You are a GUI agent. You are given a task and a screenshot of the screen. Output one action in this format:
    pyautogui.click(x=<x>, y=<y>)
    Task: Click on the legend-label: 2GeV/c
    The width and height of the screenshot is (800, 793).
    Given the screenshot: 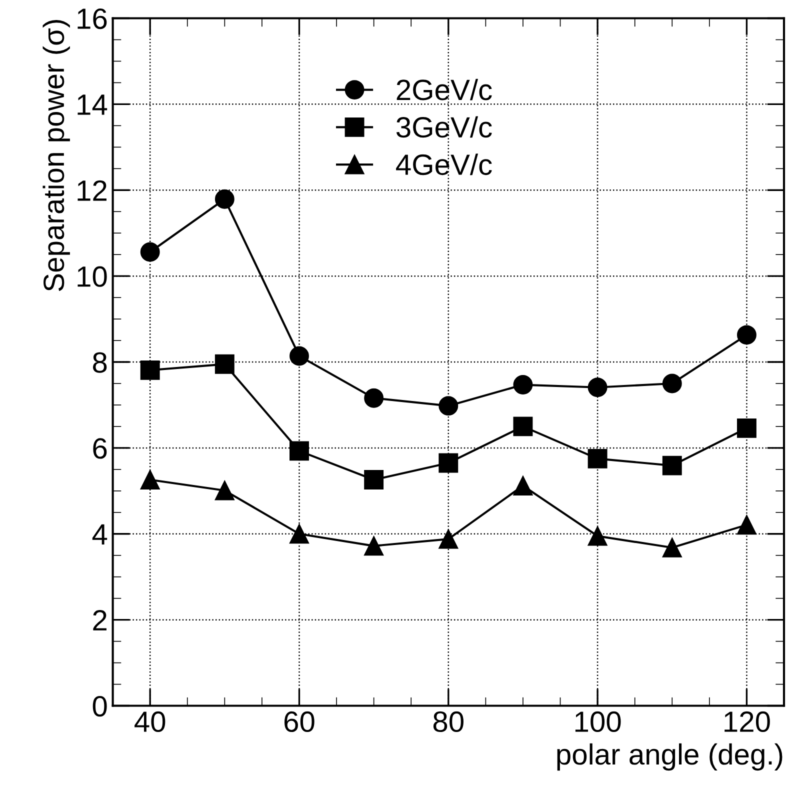 What is the action you would take?
    pyautogui.click(x=444, y=89)
    